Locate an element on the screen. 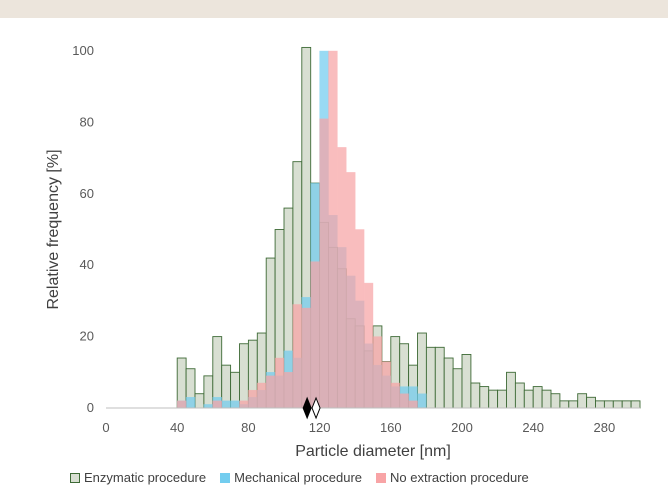  legend-swatch-enzymatic is located at coordinates (75, 477).